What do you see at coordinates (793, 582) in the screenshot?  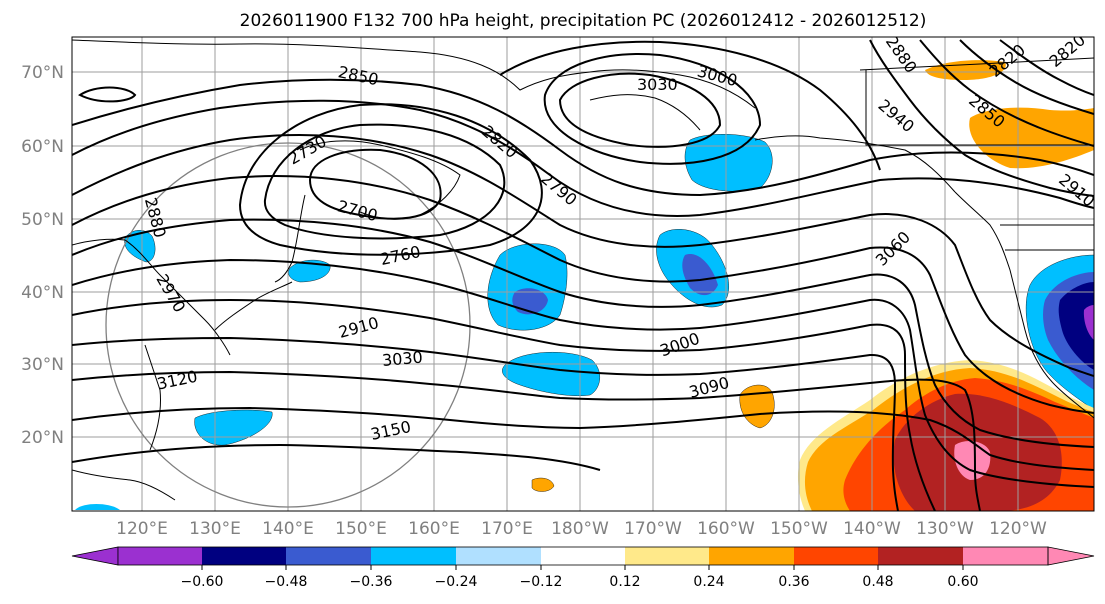 I see `colorbar-tick: 0.36` at bounding box center [793, 582].